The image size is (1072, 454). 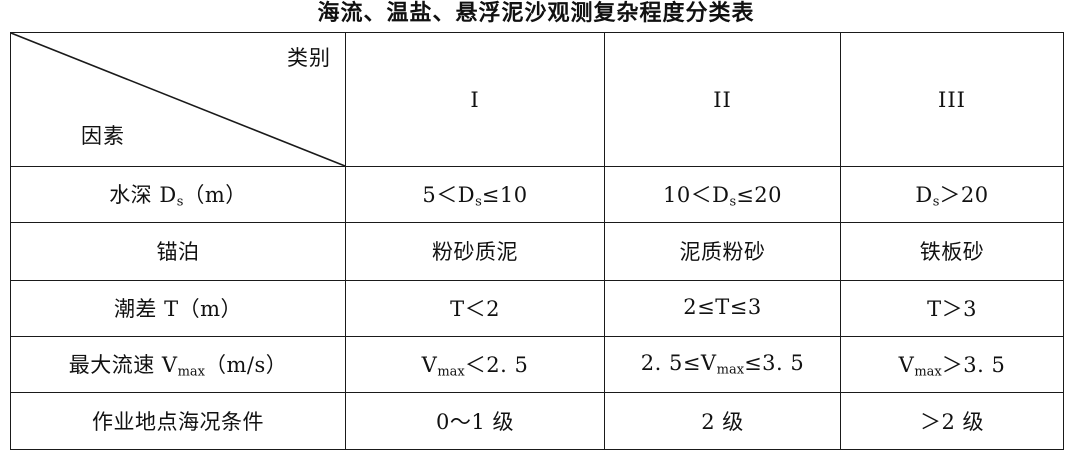 I want to click on column-header-1: I, so click(x=475, y=99).